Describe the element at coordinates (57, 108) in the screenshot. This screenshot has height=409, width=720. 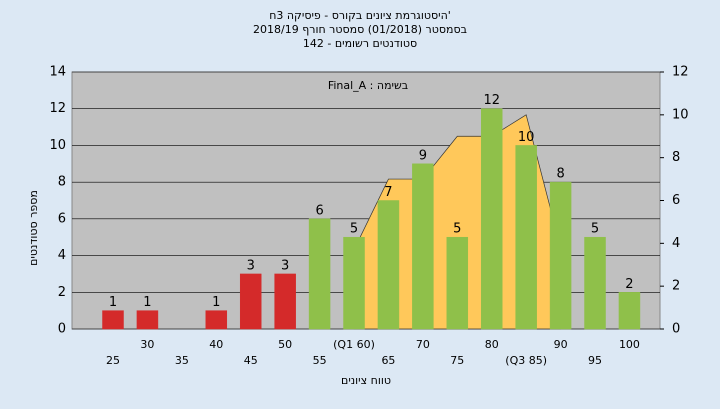
I see `y-tick-label: 12` at that location.